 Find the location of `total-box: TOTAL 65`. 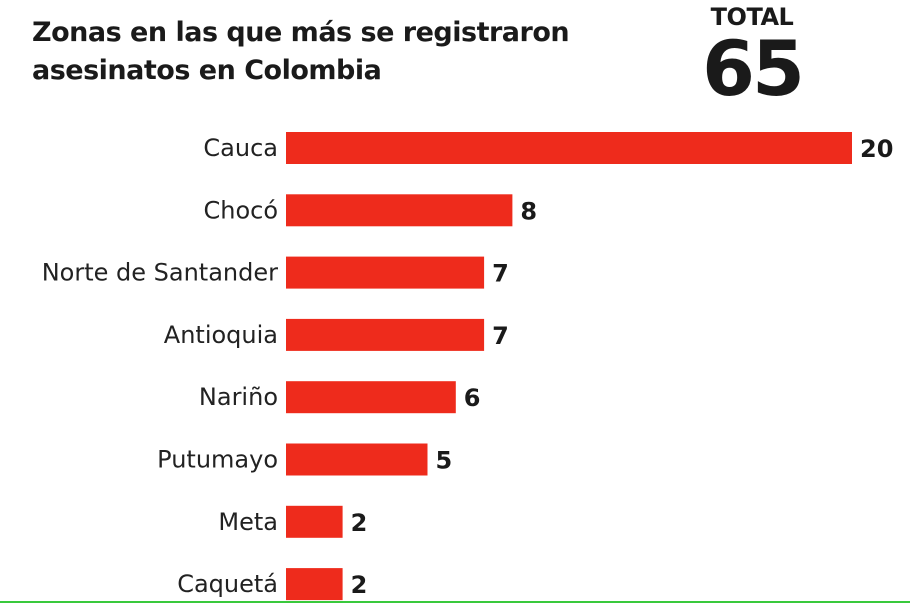

total-box: TOTAL 65 is located at coordinates (752, 57).